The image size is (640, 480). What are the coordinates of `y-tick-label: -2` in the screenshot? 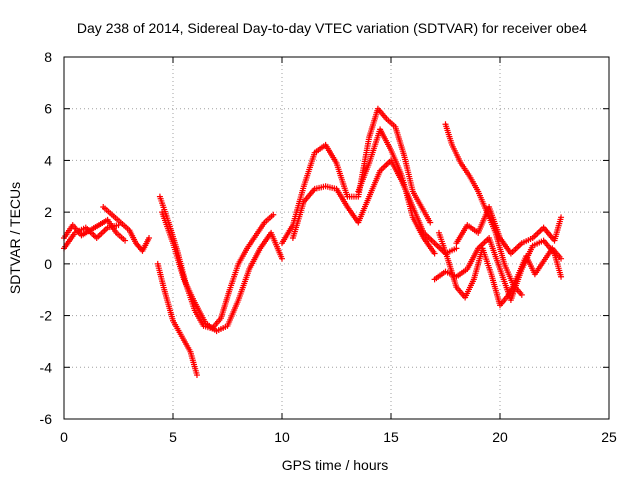 It's located at (46, 316).